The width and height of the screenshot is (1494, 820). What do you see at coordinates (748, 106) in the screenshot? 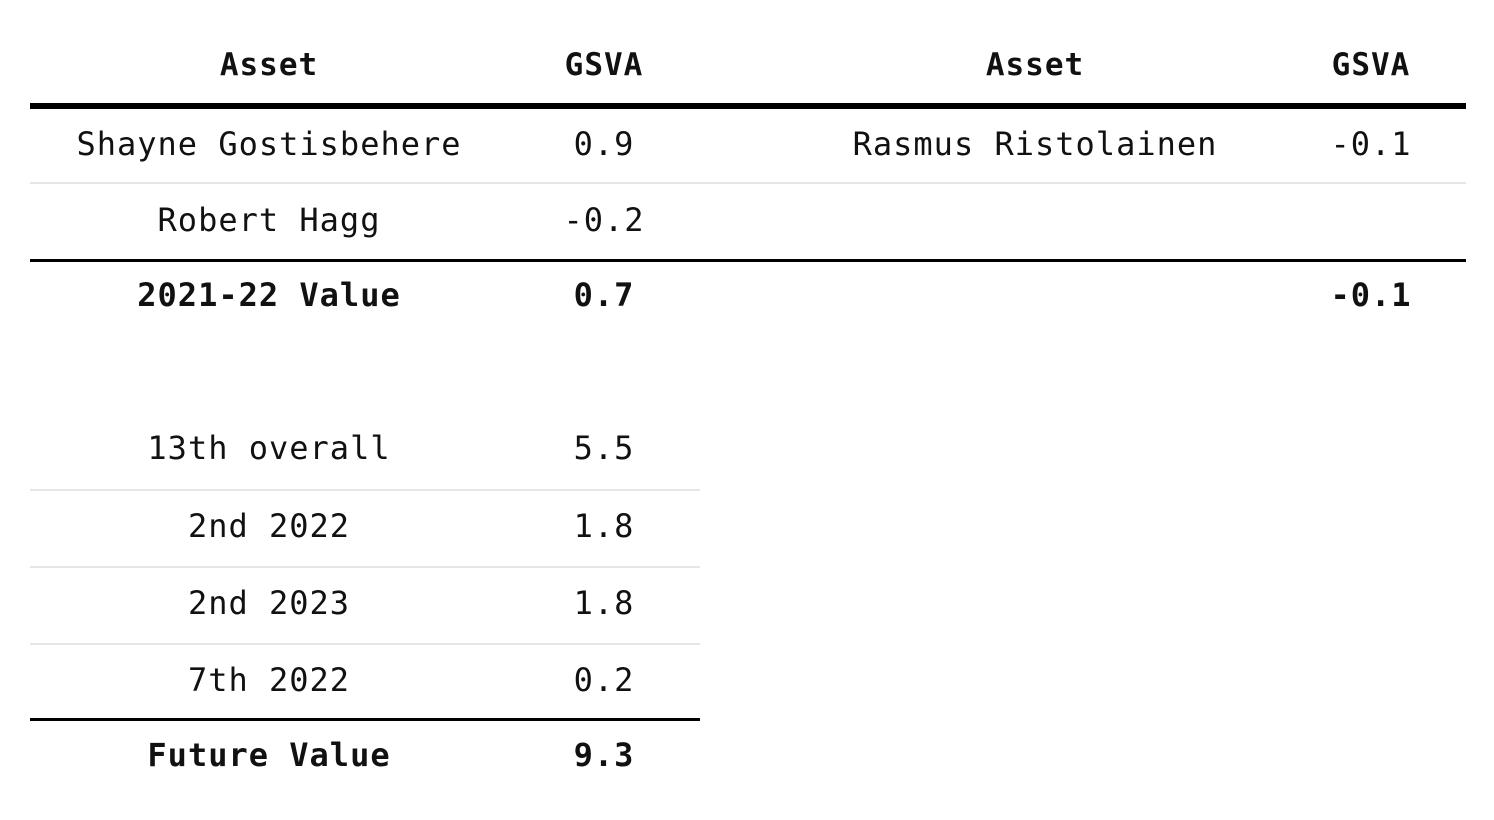
I see `header-divider` at bounding box center [748, 106].